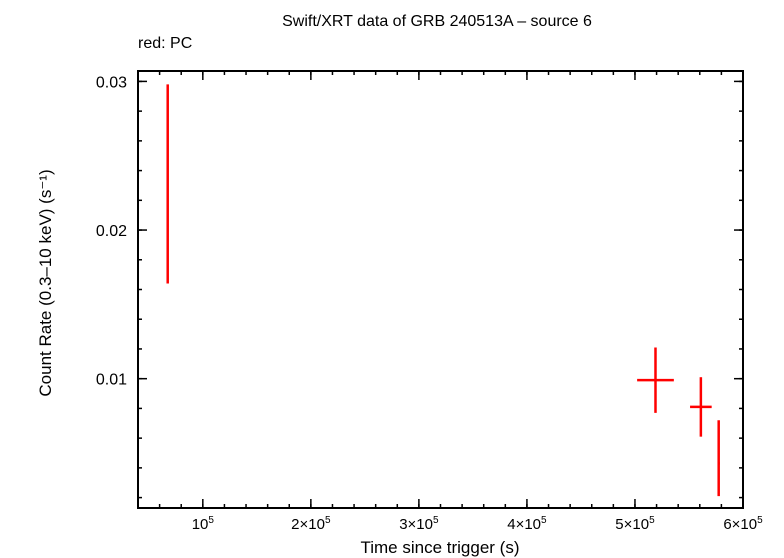 The height and width of the screenshot is (558, 784). Describe the element at coordinates (635, 524) in the screenshot. I see `x-tick-label: 5×10⁵` at that location.